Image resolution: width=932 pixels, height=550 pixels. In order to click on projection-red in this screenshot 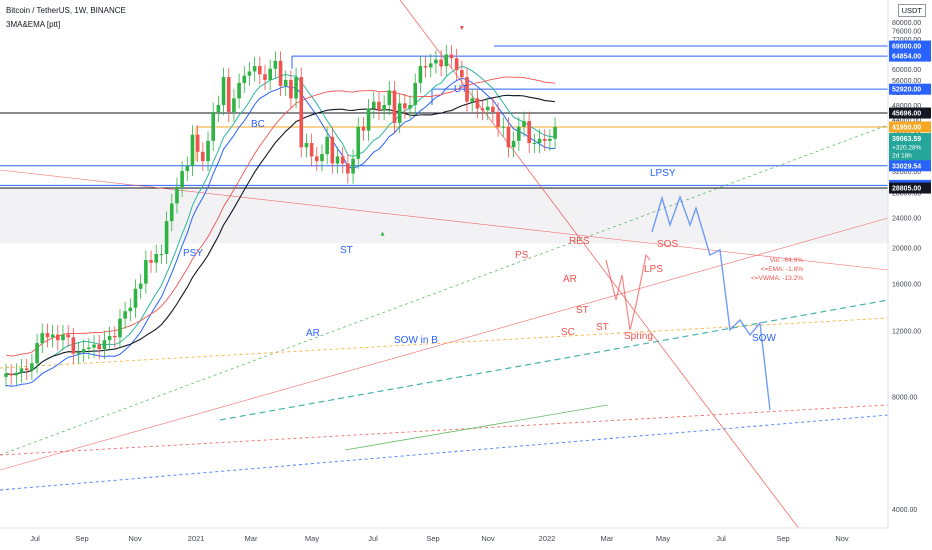, I will do `click(628, 292)`.